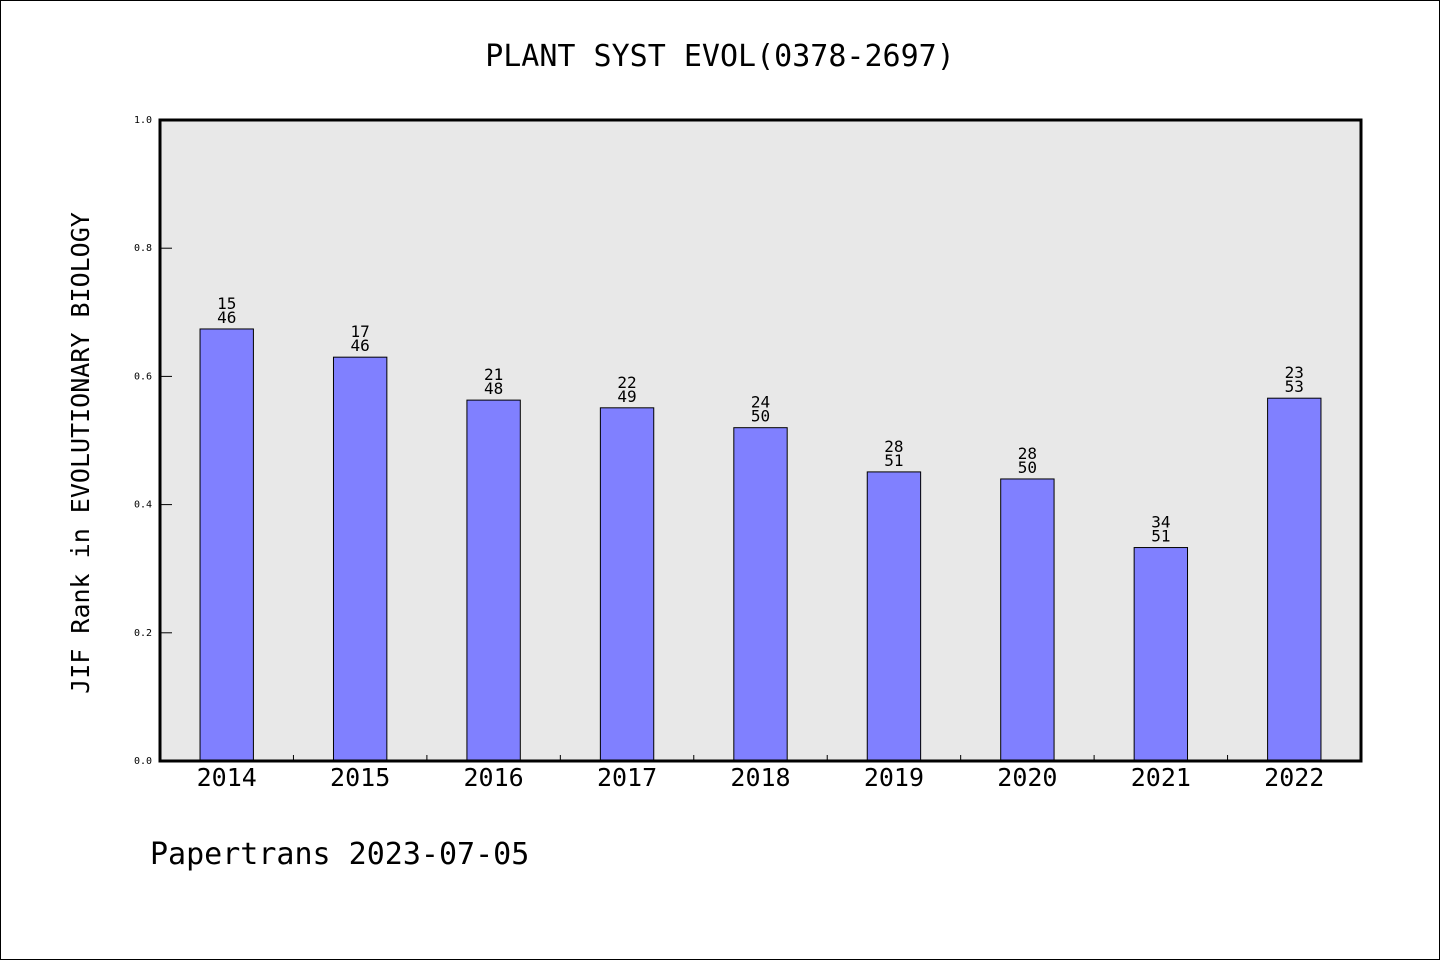 The width and height of the screenshot is (1440, 960). Describe the element at coordinates (339, 854) in the screenshot. I see `footer-credit: Papertrans 2023-07-05` at that location.